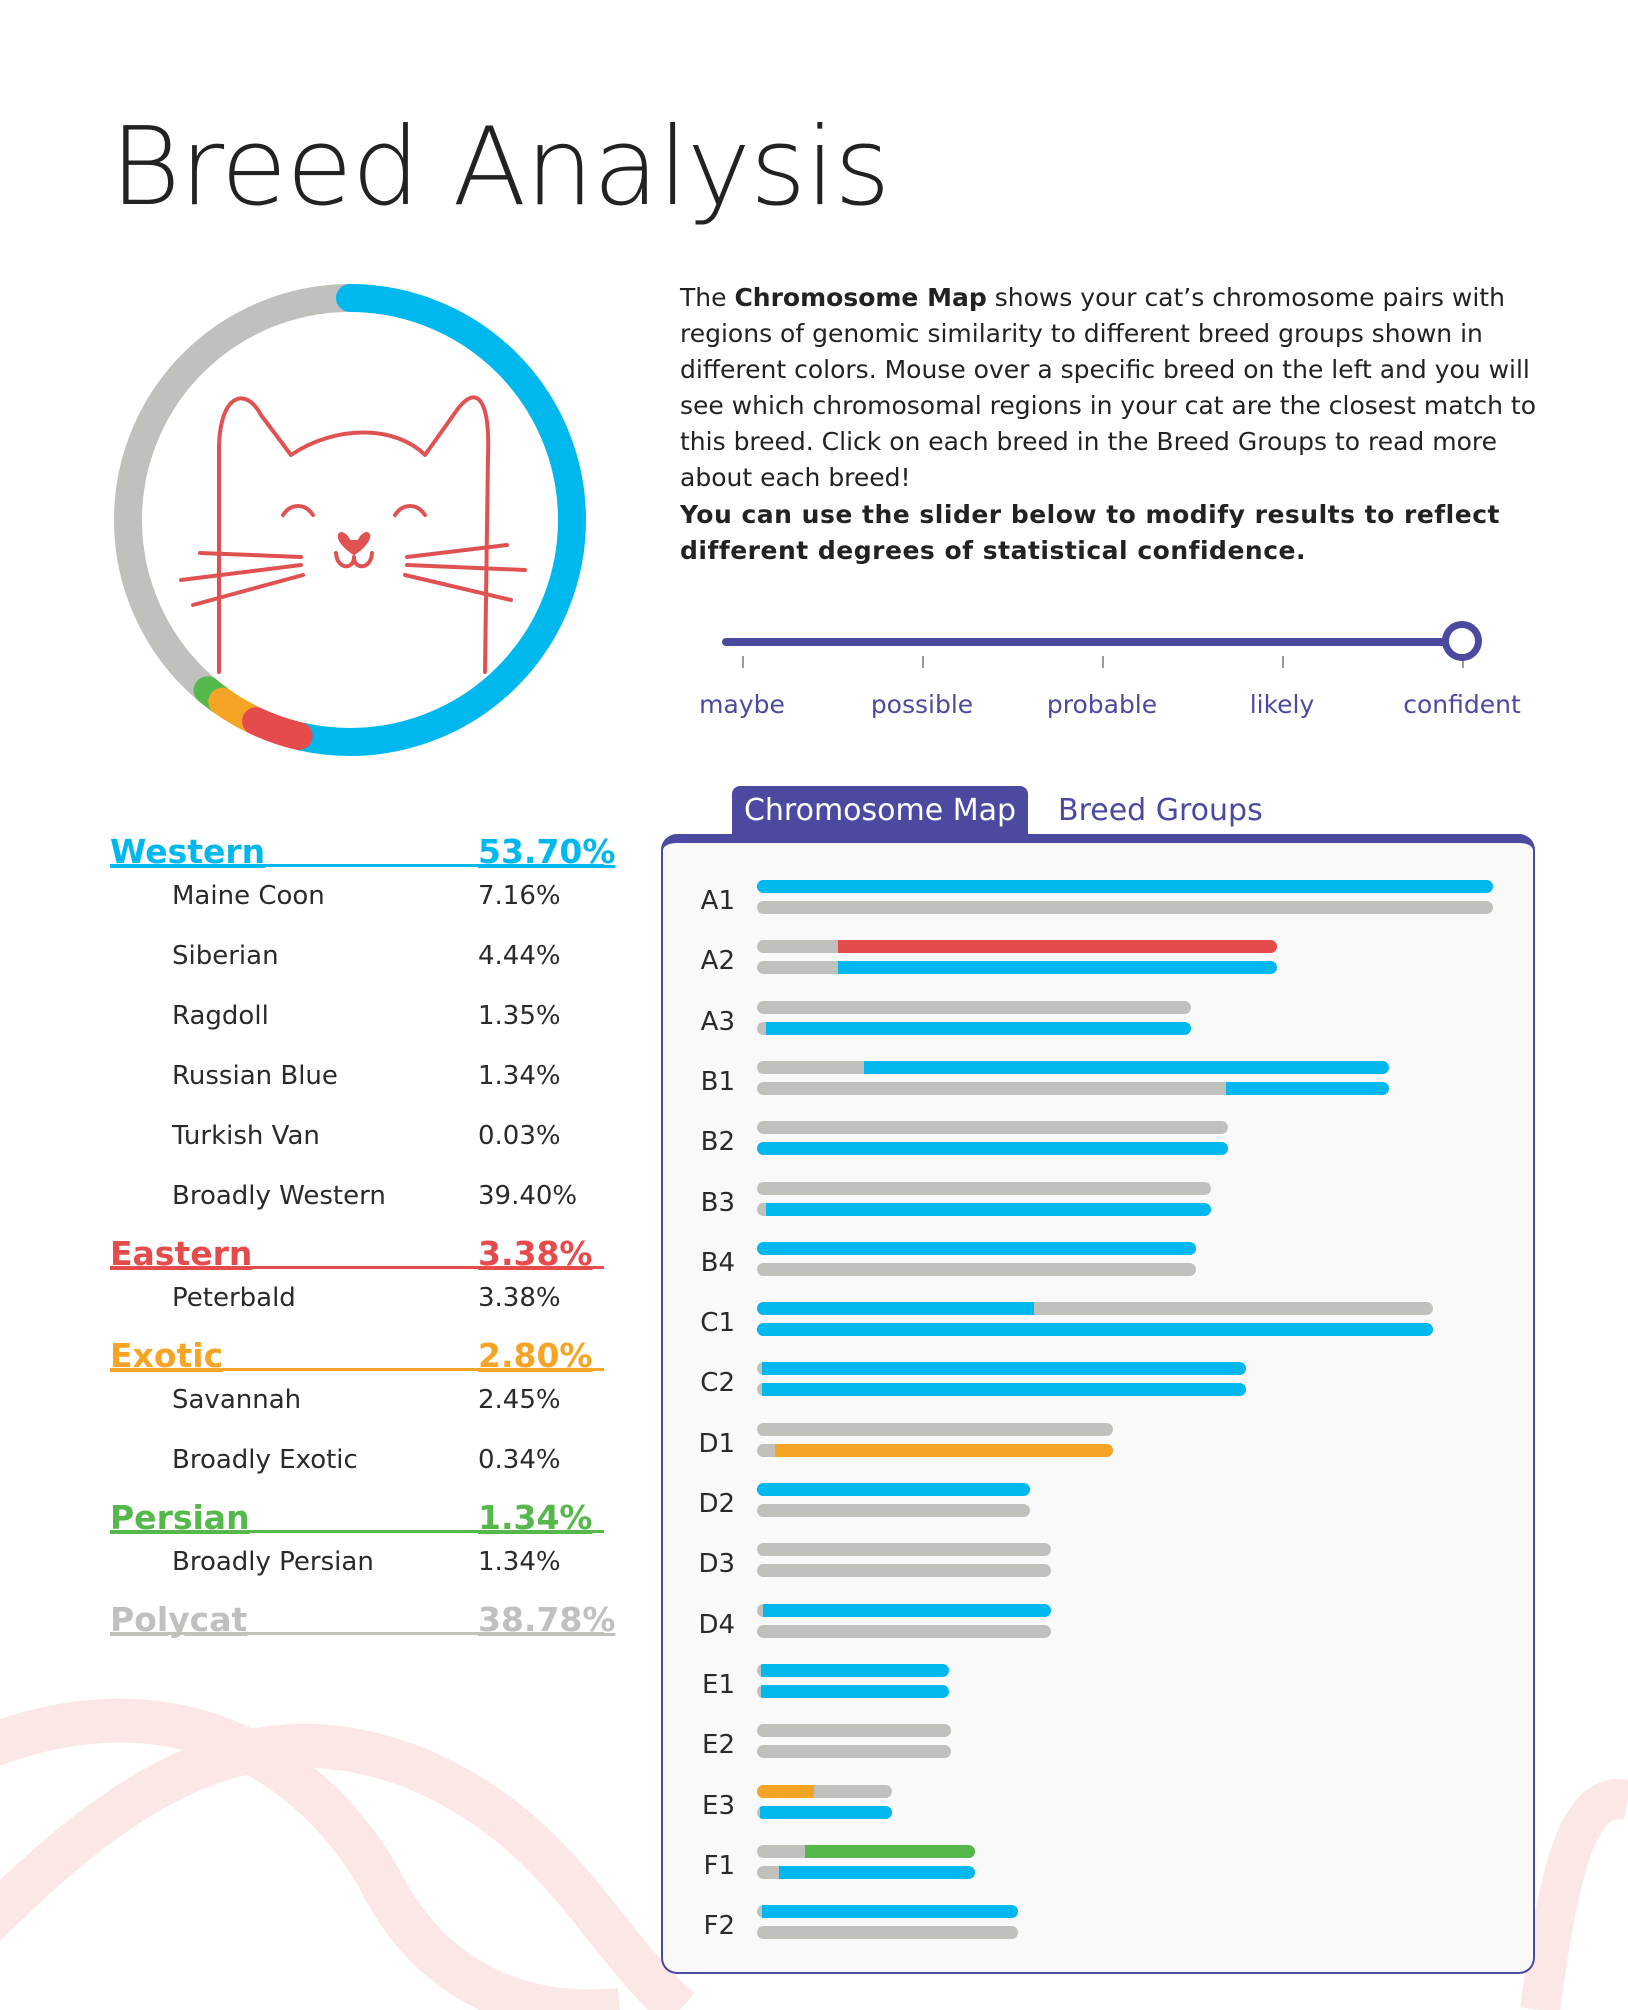 Image resolution: width=1628 pixels, height=2010 pixels. Describe the element at coordinates (1282, 704) in the screenshot. I see `slider-label-likely: likely` at that location.